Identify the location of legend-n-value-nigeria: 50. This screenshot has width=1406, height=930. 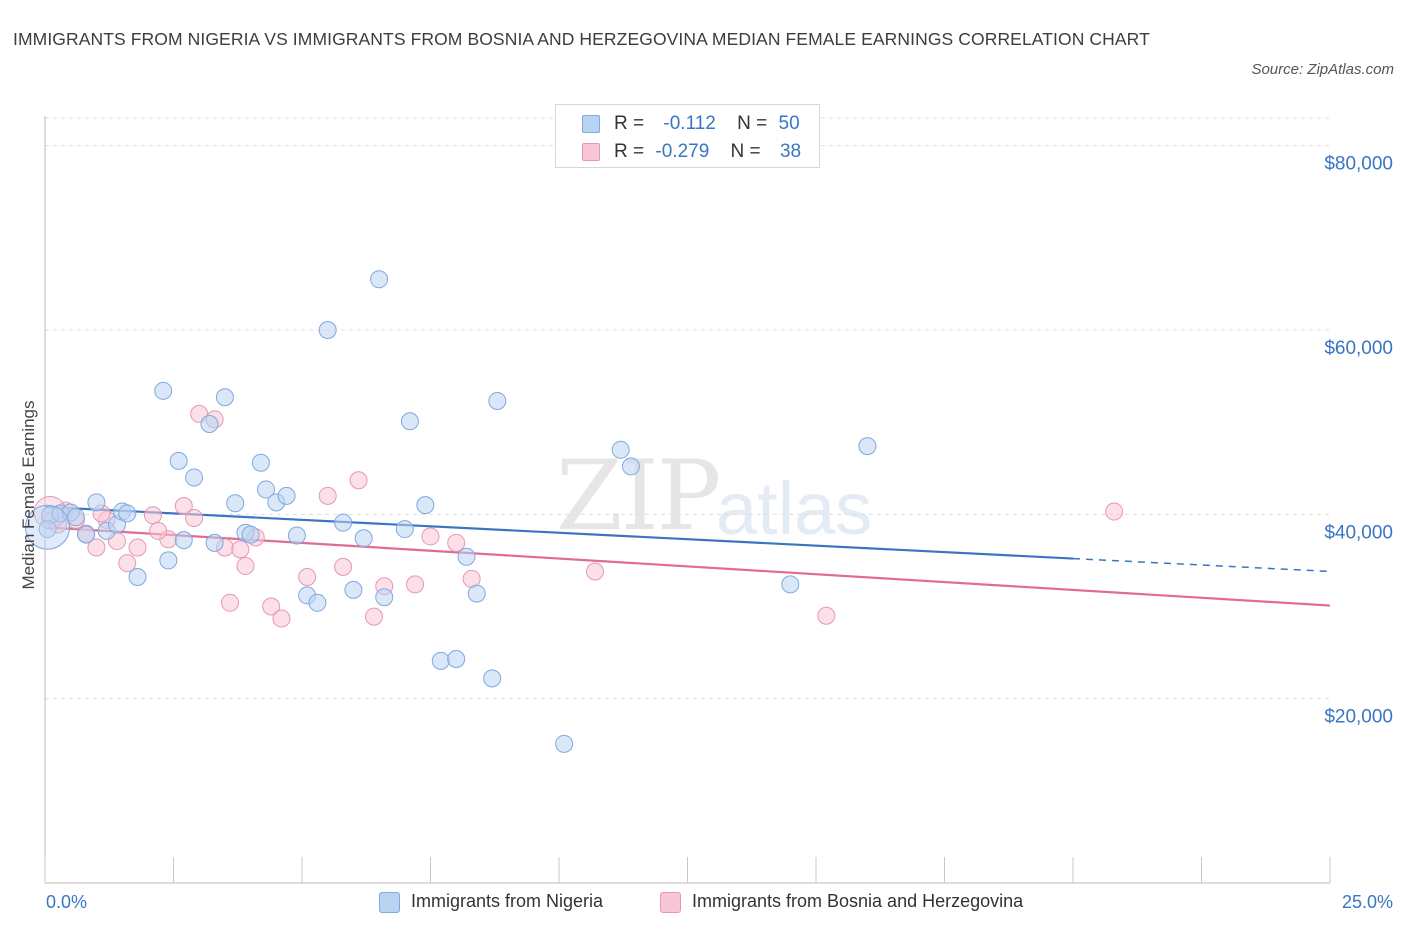
(789, 123).